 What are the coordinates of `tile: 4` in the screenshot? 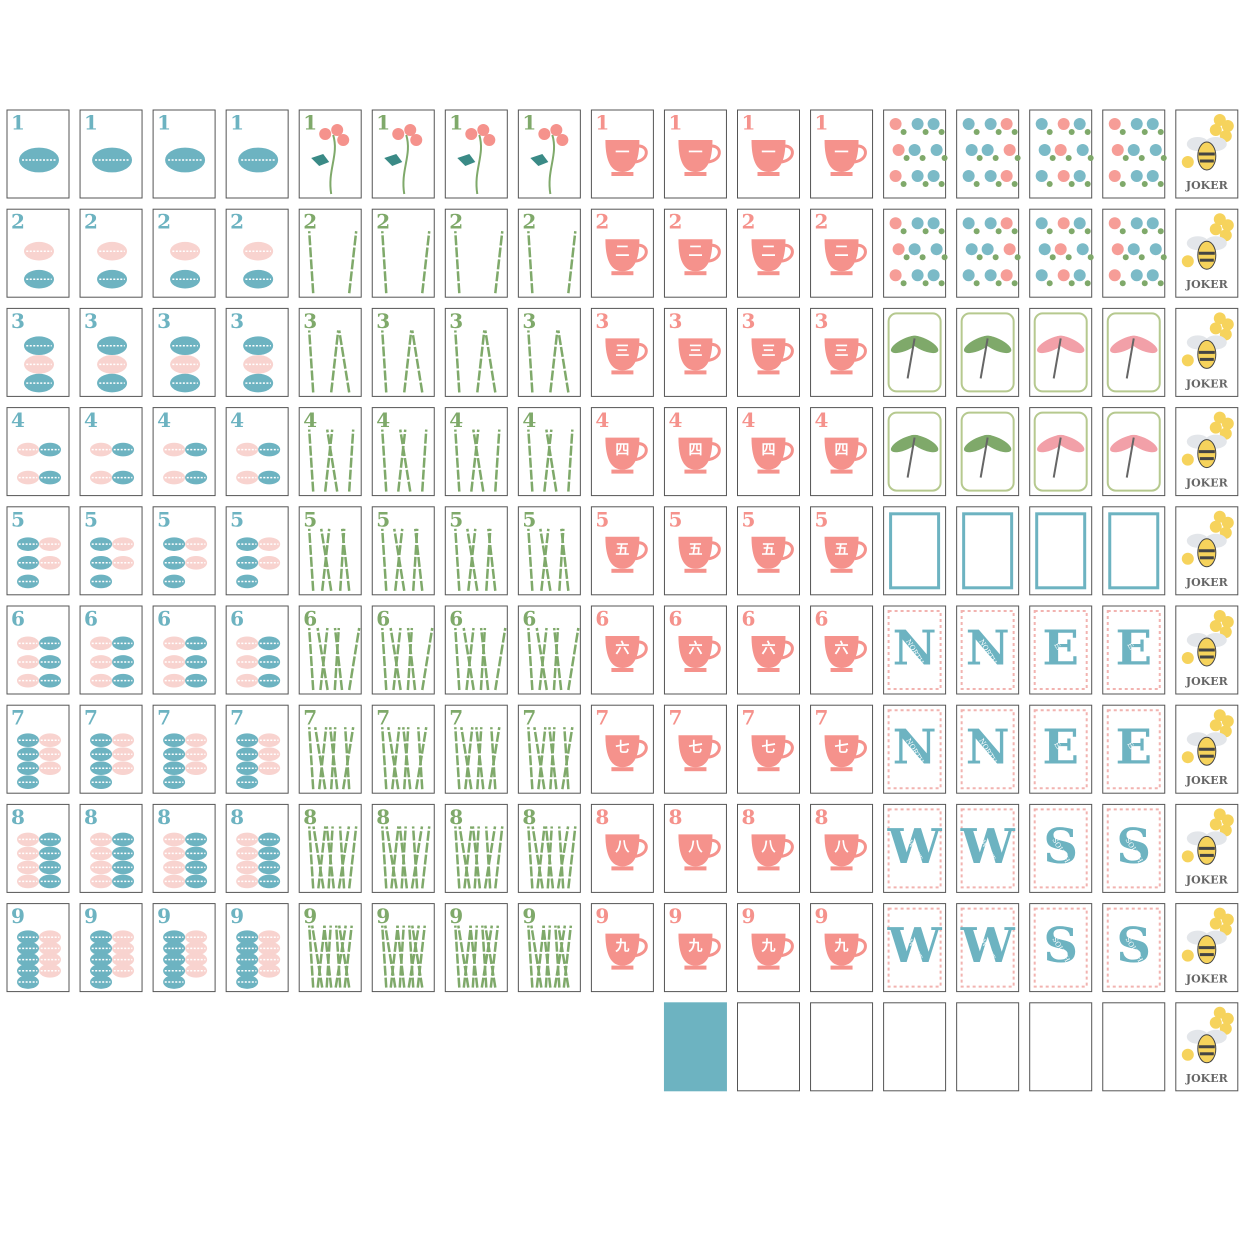 It's located at (111, 452).